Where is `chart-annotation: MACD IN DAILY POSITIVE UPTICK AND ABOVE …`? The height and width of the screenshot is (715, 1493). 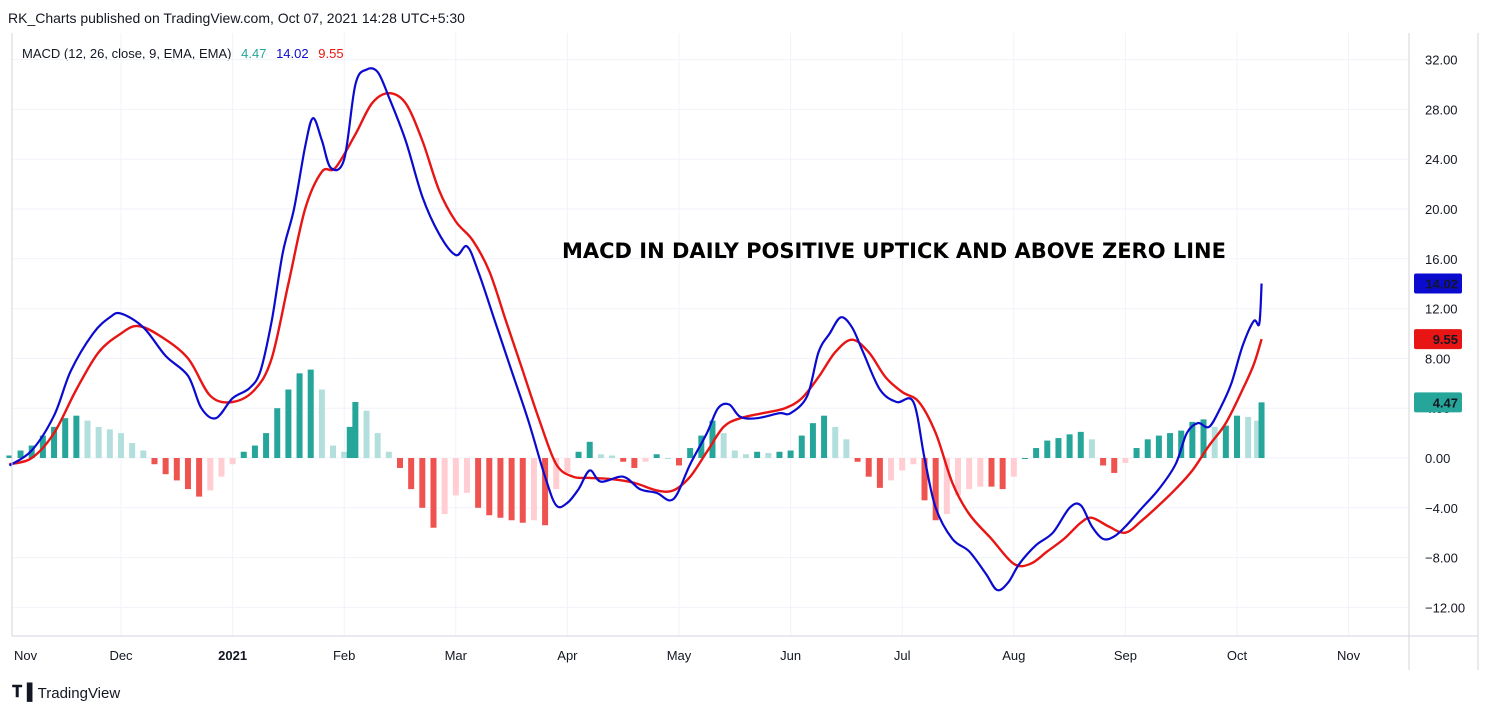 chart-annotation: MACD IN DAILY POSITIVE UPTICK AND ABOVE … is located at coordinates (894, 251).